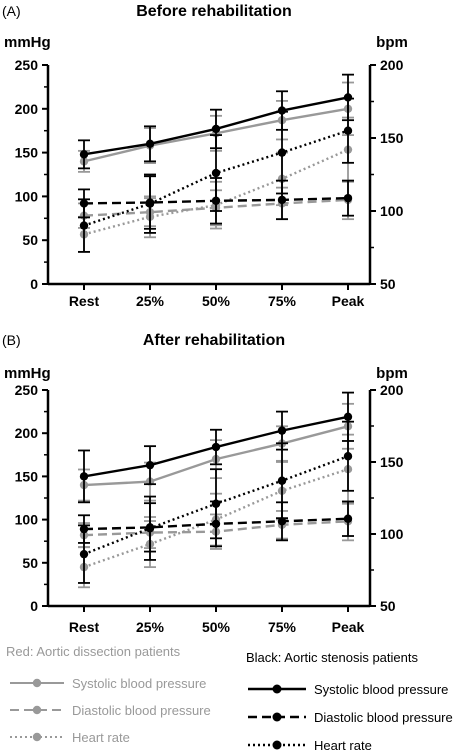 Image resolution: width=474 pixels, height=754 pixels. I want to click on series-line, so click(216, 178).